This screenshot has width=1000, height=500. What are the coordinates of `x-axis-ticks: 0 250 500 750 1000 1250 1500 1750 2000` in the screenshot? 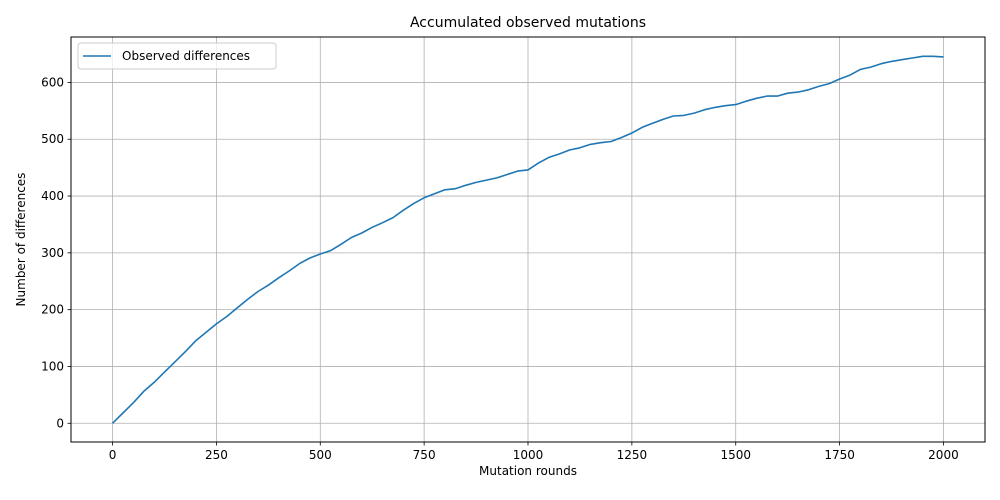 It's located at (534, 452).